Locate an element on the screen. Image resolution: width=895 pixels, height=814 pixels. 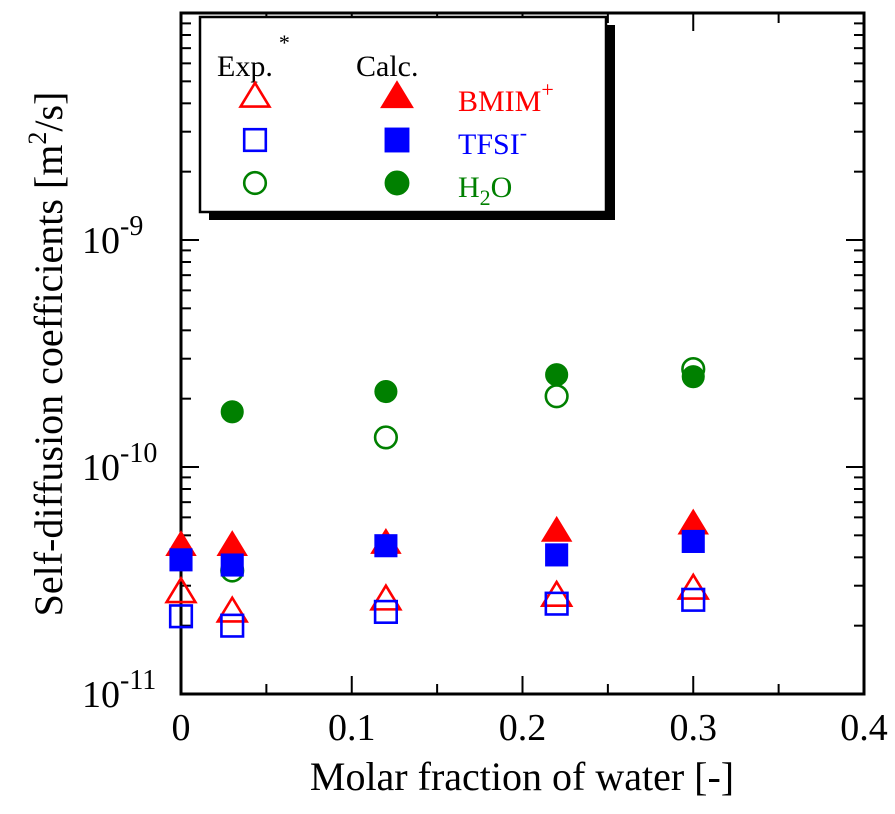
y-tick-label: 10-10 is located at coordinates (119, 463).